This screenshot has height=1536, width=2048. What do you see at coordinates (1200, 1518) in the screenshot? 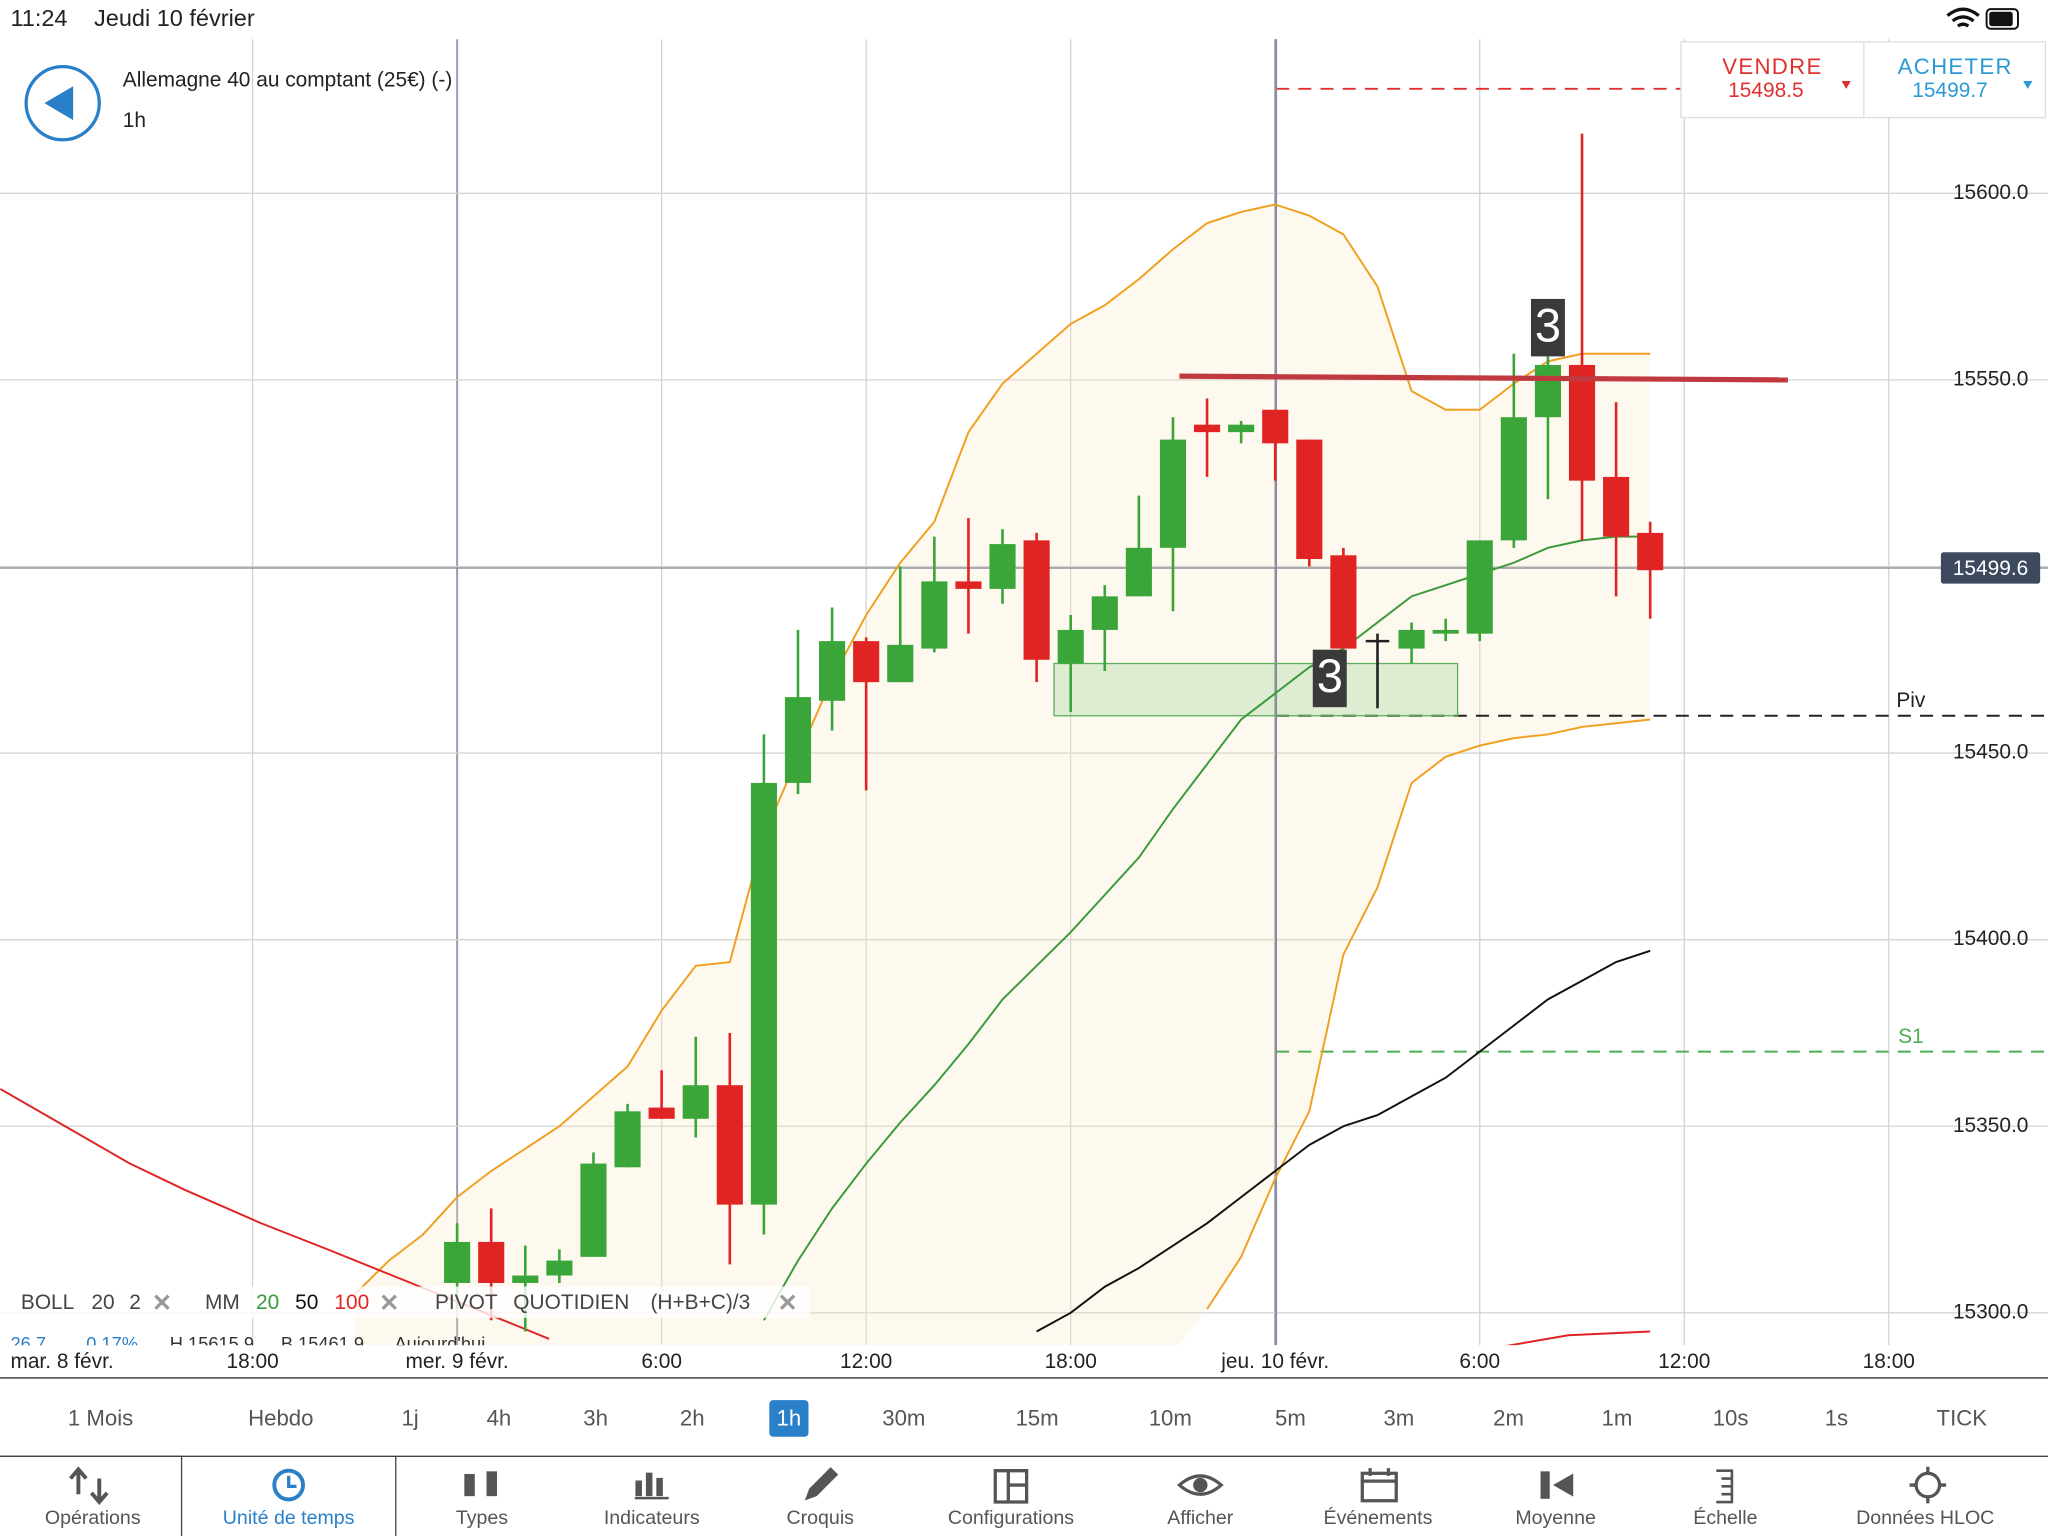
I see `toolbar-button: Afficher` at bounding box center [1200, 1518].